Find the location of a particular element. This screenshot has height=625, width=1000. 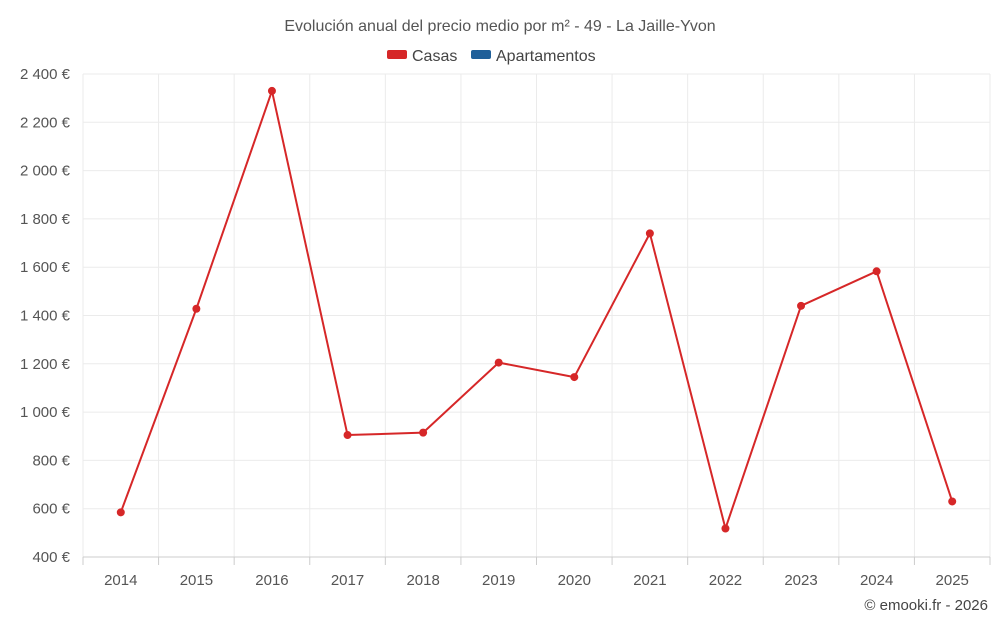

x-tick-label: 2025 is located at coordinates (952, 580).